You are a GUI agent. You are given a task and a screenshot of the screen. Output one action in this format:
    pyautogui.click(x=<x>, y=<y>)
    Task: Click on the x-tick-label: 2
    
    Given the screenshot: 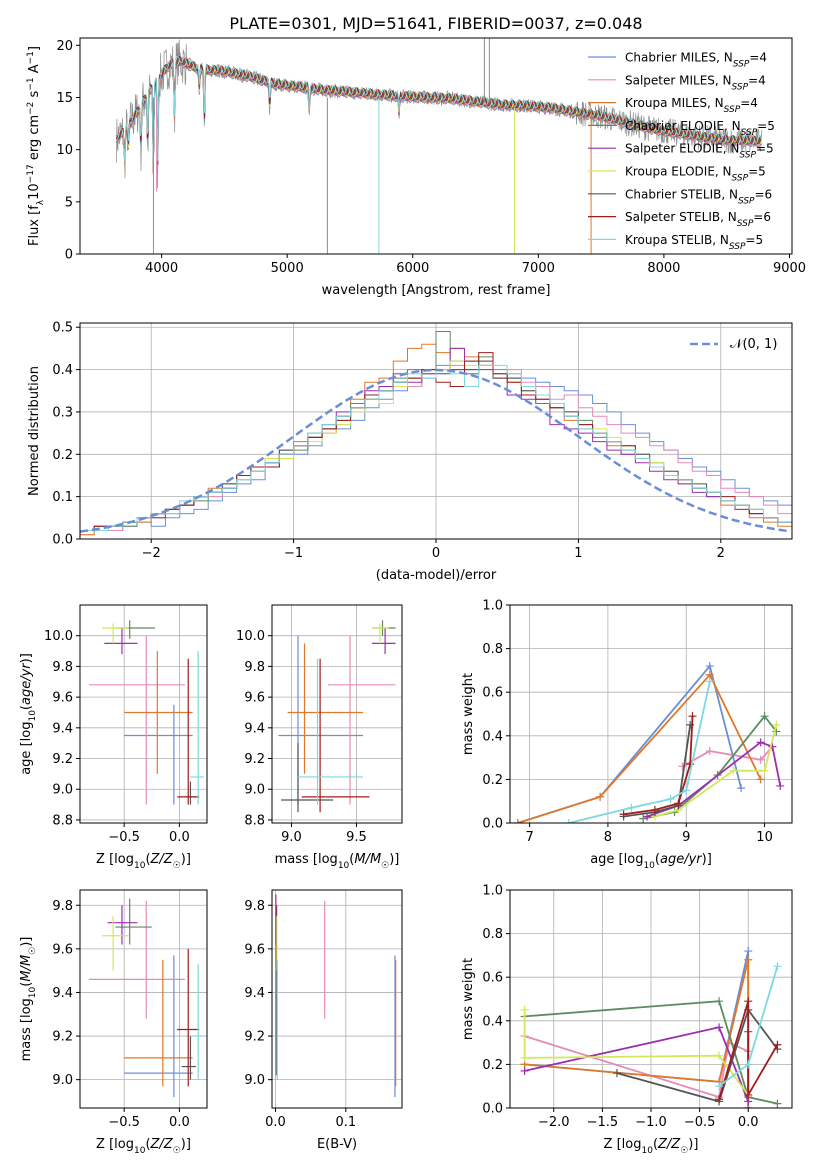 What is the action you would take?
    pyautogui.click(x=721, y=553)
    